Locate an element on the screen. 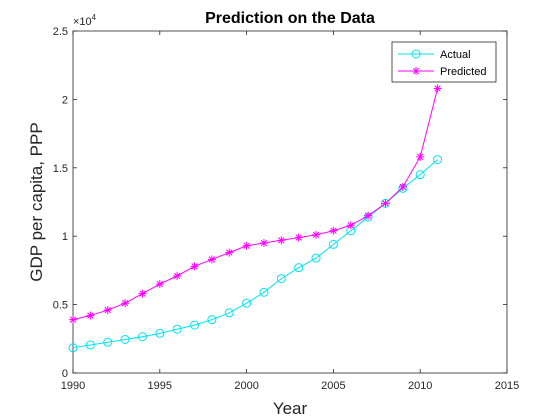 This screenshot has height=420, width=560. x-tick-label: 2005 is located at coordinates (333, 386).